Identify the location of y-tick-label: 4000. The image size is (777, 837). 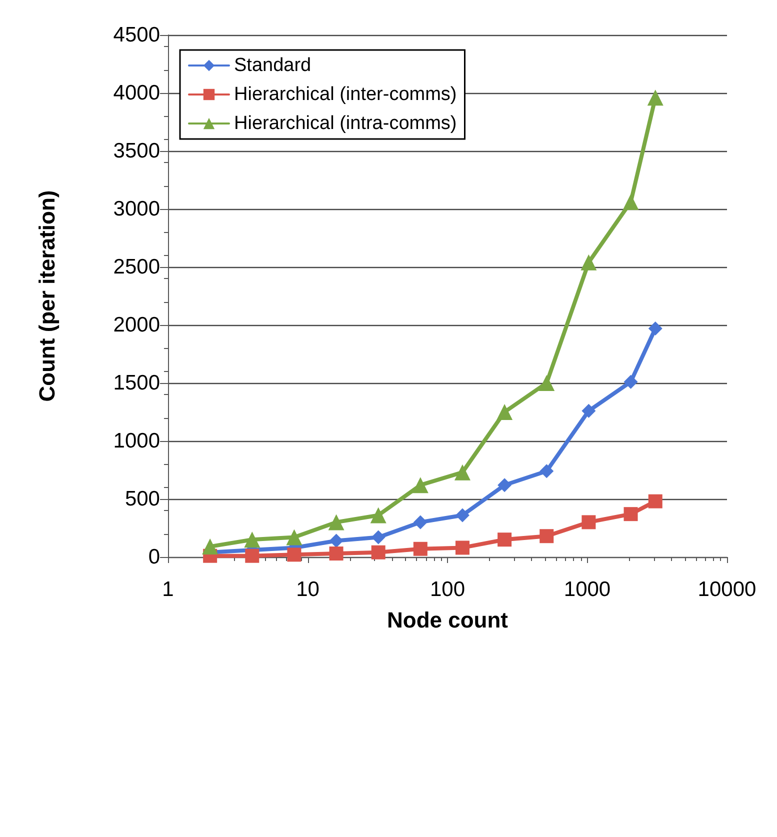
(136, 93).